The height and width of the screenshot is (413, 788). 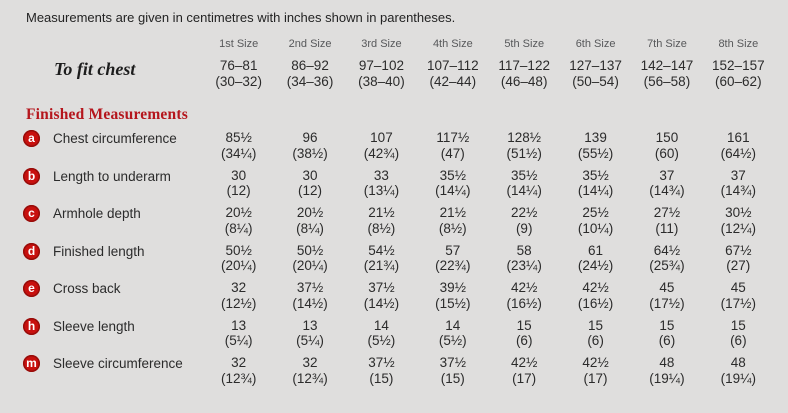 I want to click on measurement-cell: 128½ (51½), so click(x=524, y=143).